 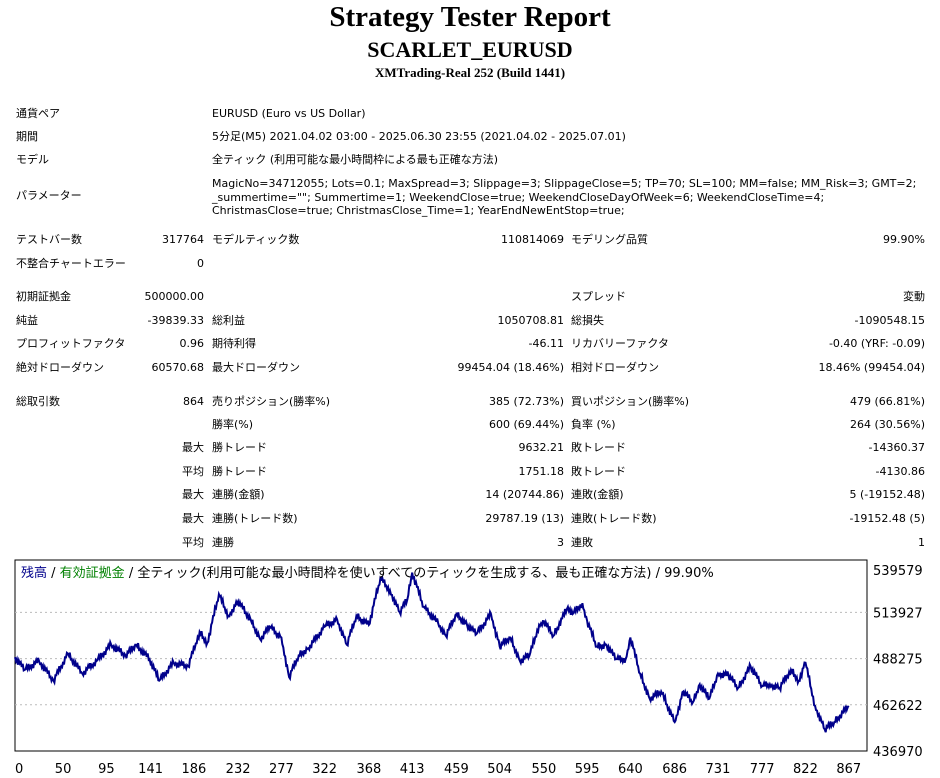 I want to click on loss-rate-value: 264 (30.56%), so click(x=887, y=424).